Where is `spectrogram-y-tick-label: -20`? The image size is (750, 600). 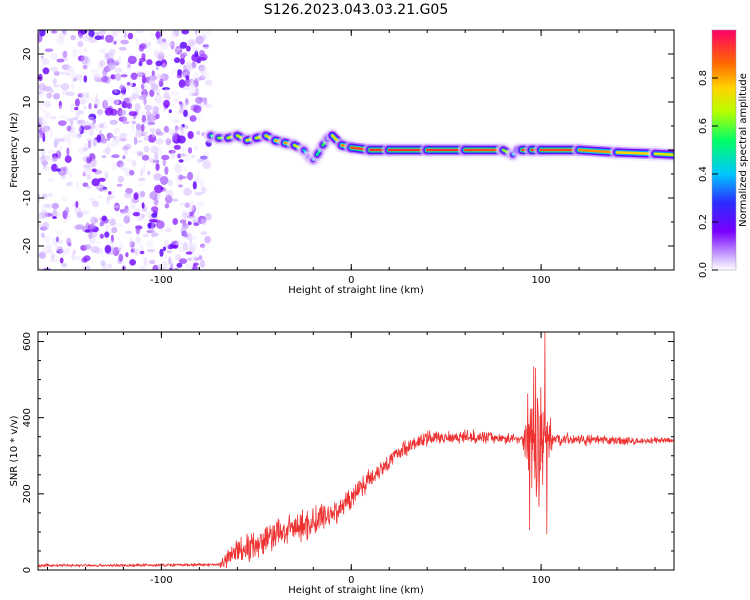 spectrogram-y-tick-label: -20 is located at coordinates (27, 246).